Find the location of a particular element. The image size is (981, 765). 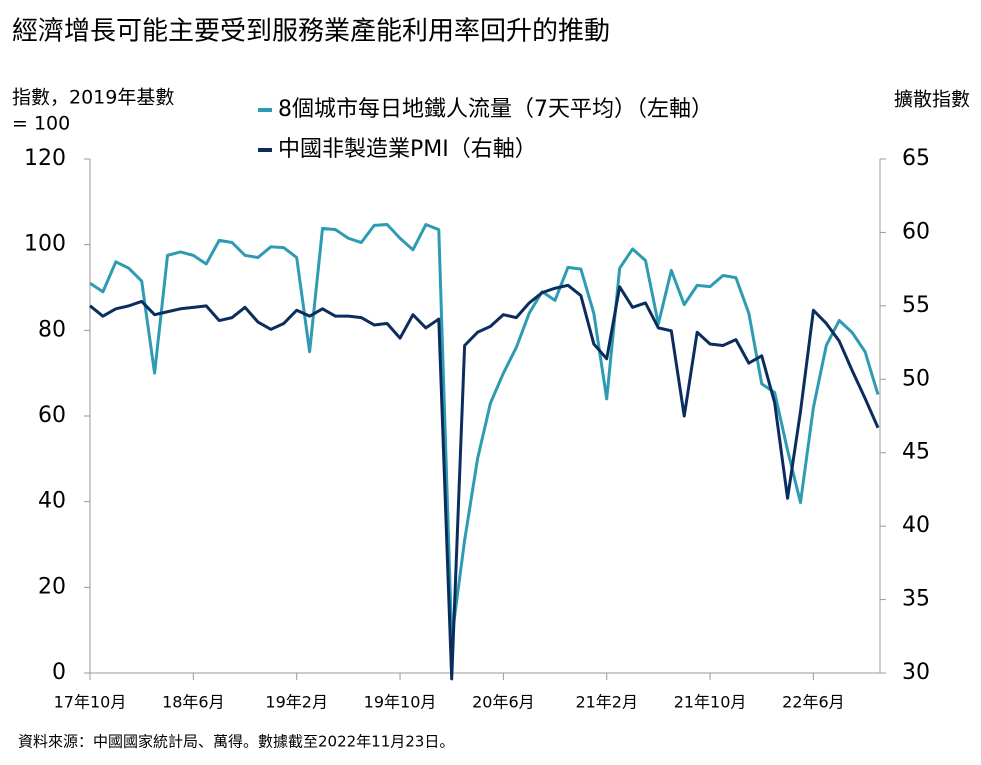

y2-tick-label: 45 is located at coordinates (916, 452).